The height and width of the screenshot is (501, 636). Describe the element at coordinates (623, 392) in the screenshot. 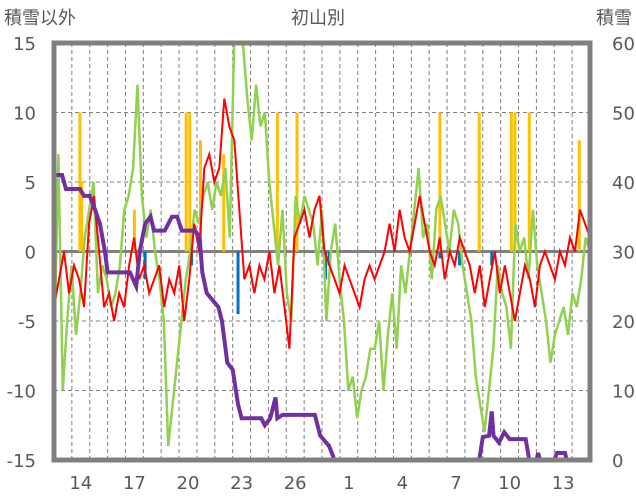

I see `right-tick-label: 10` at that location.